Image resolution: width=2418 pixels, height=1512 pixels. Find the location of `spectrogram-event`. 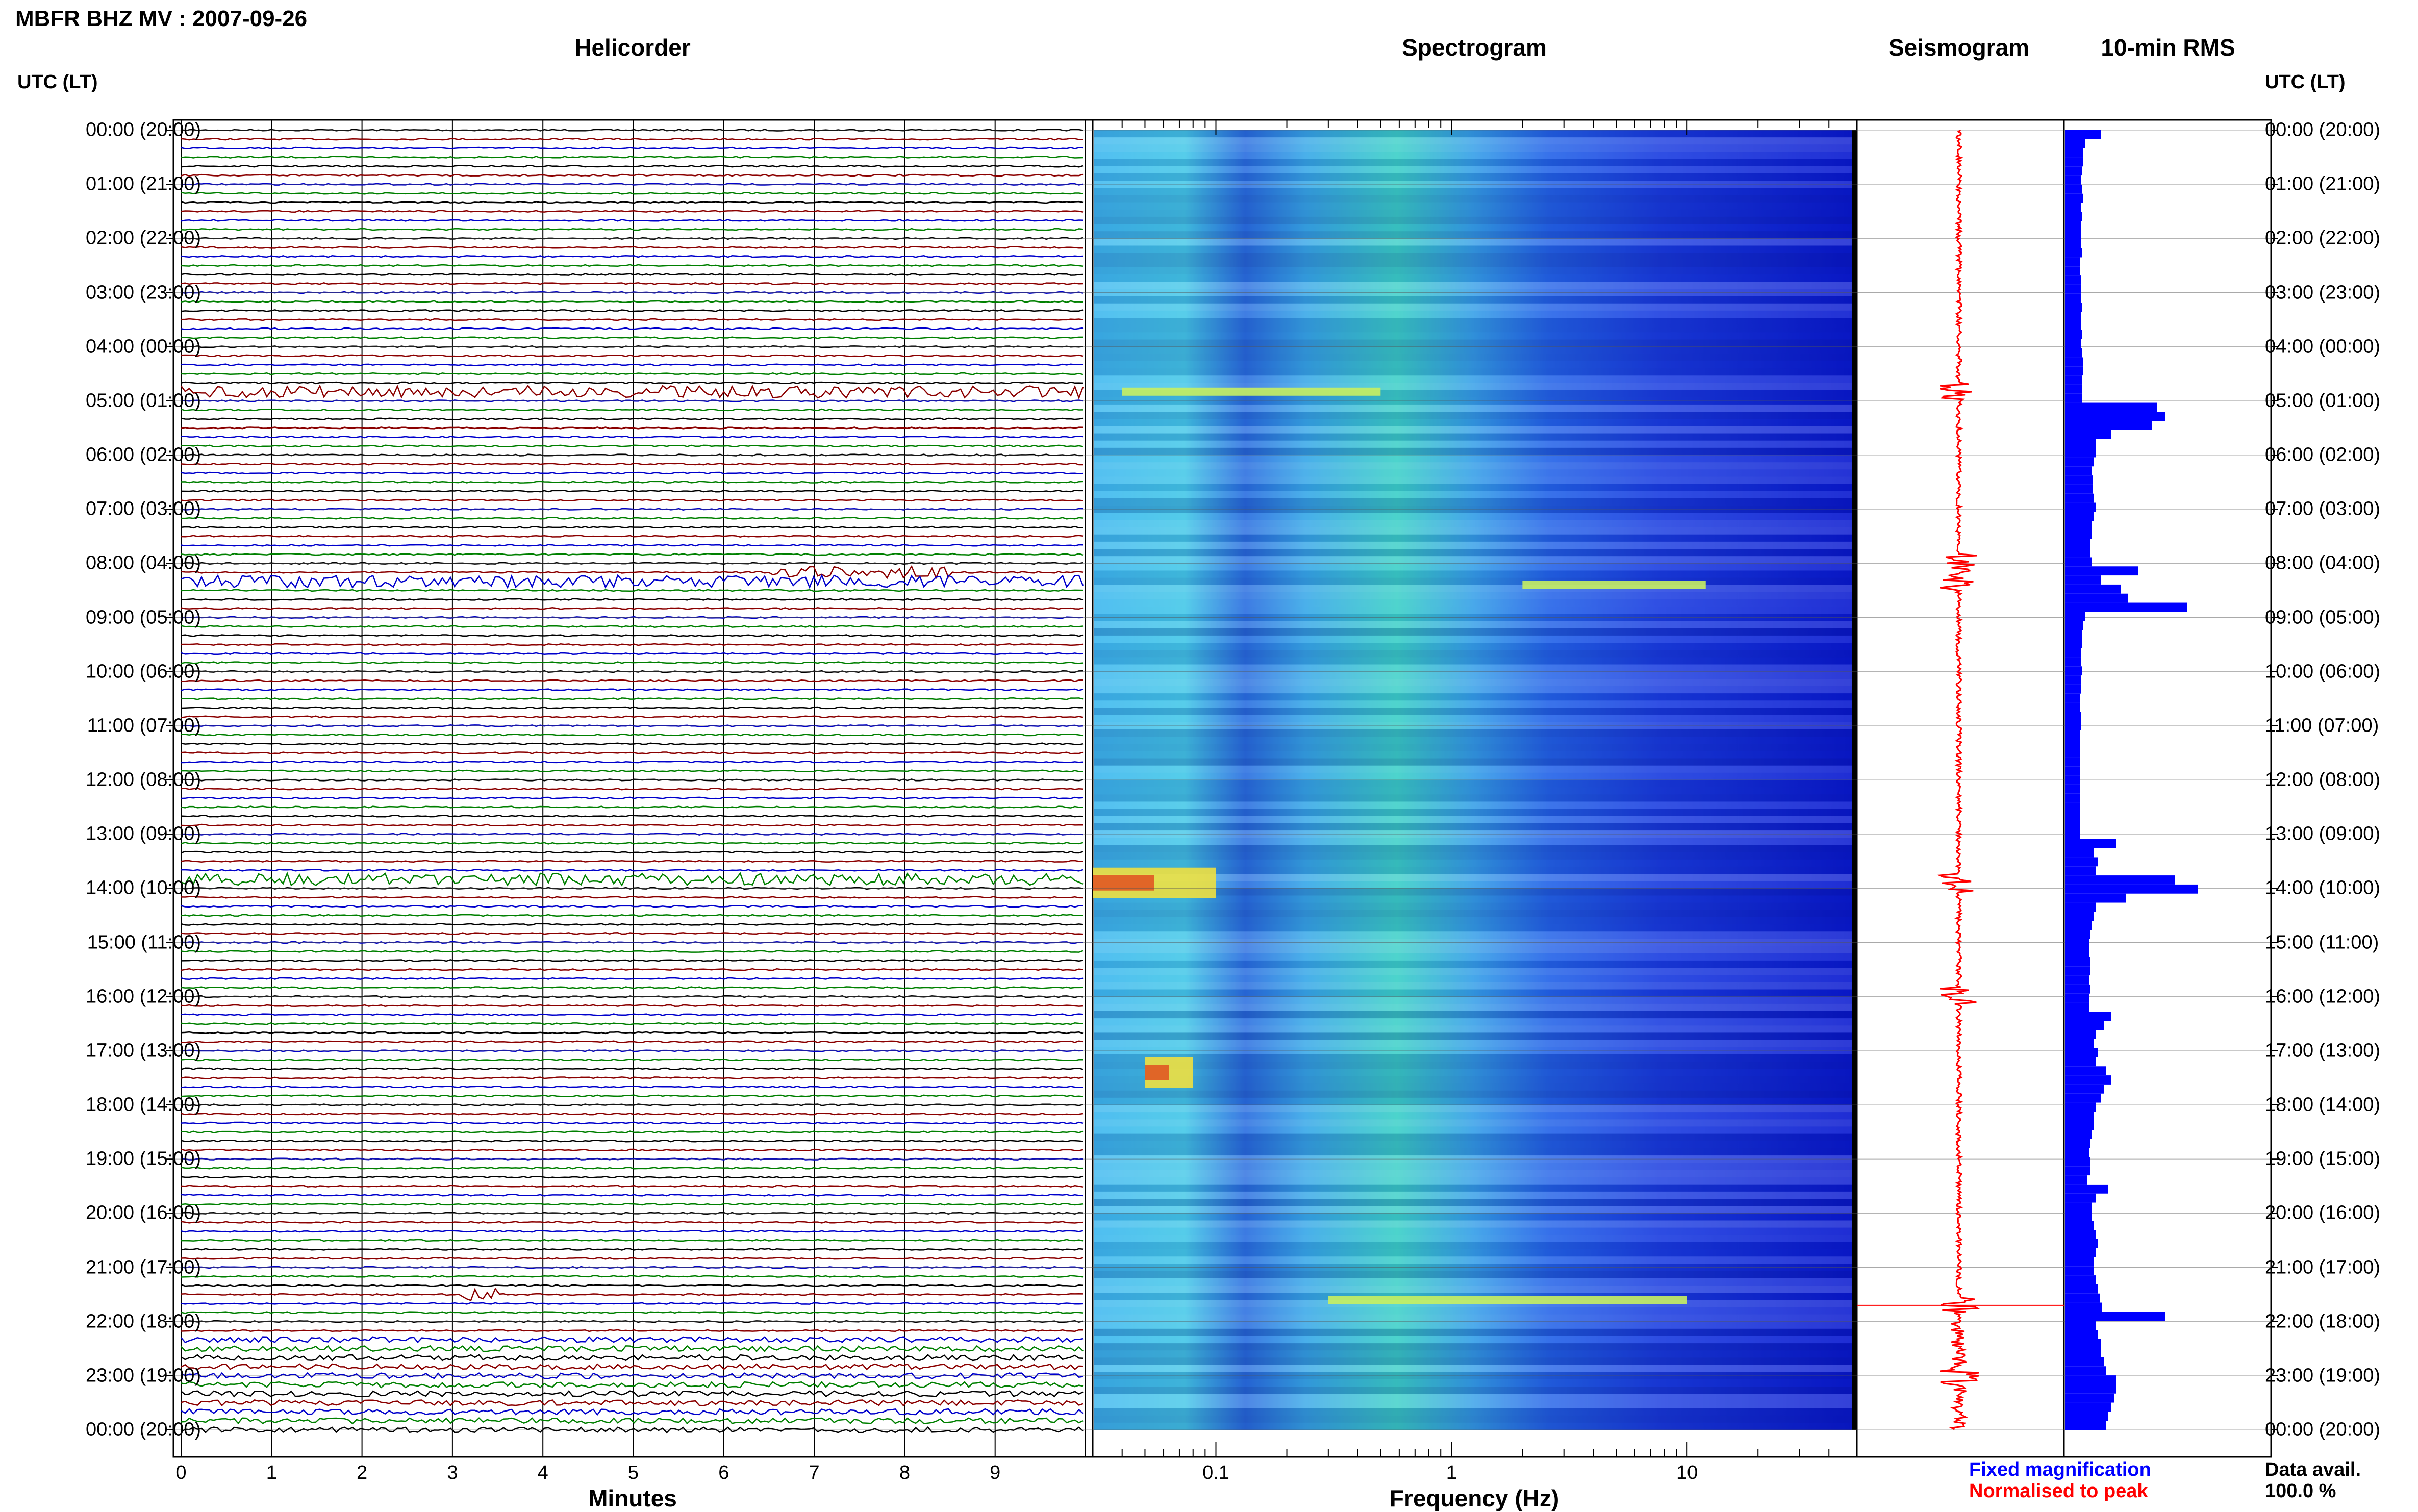

spectrogram-event is located at coordinates (1252, 391).